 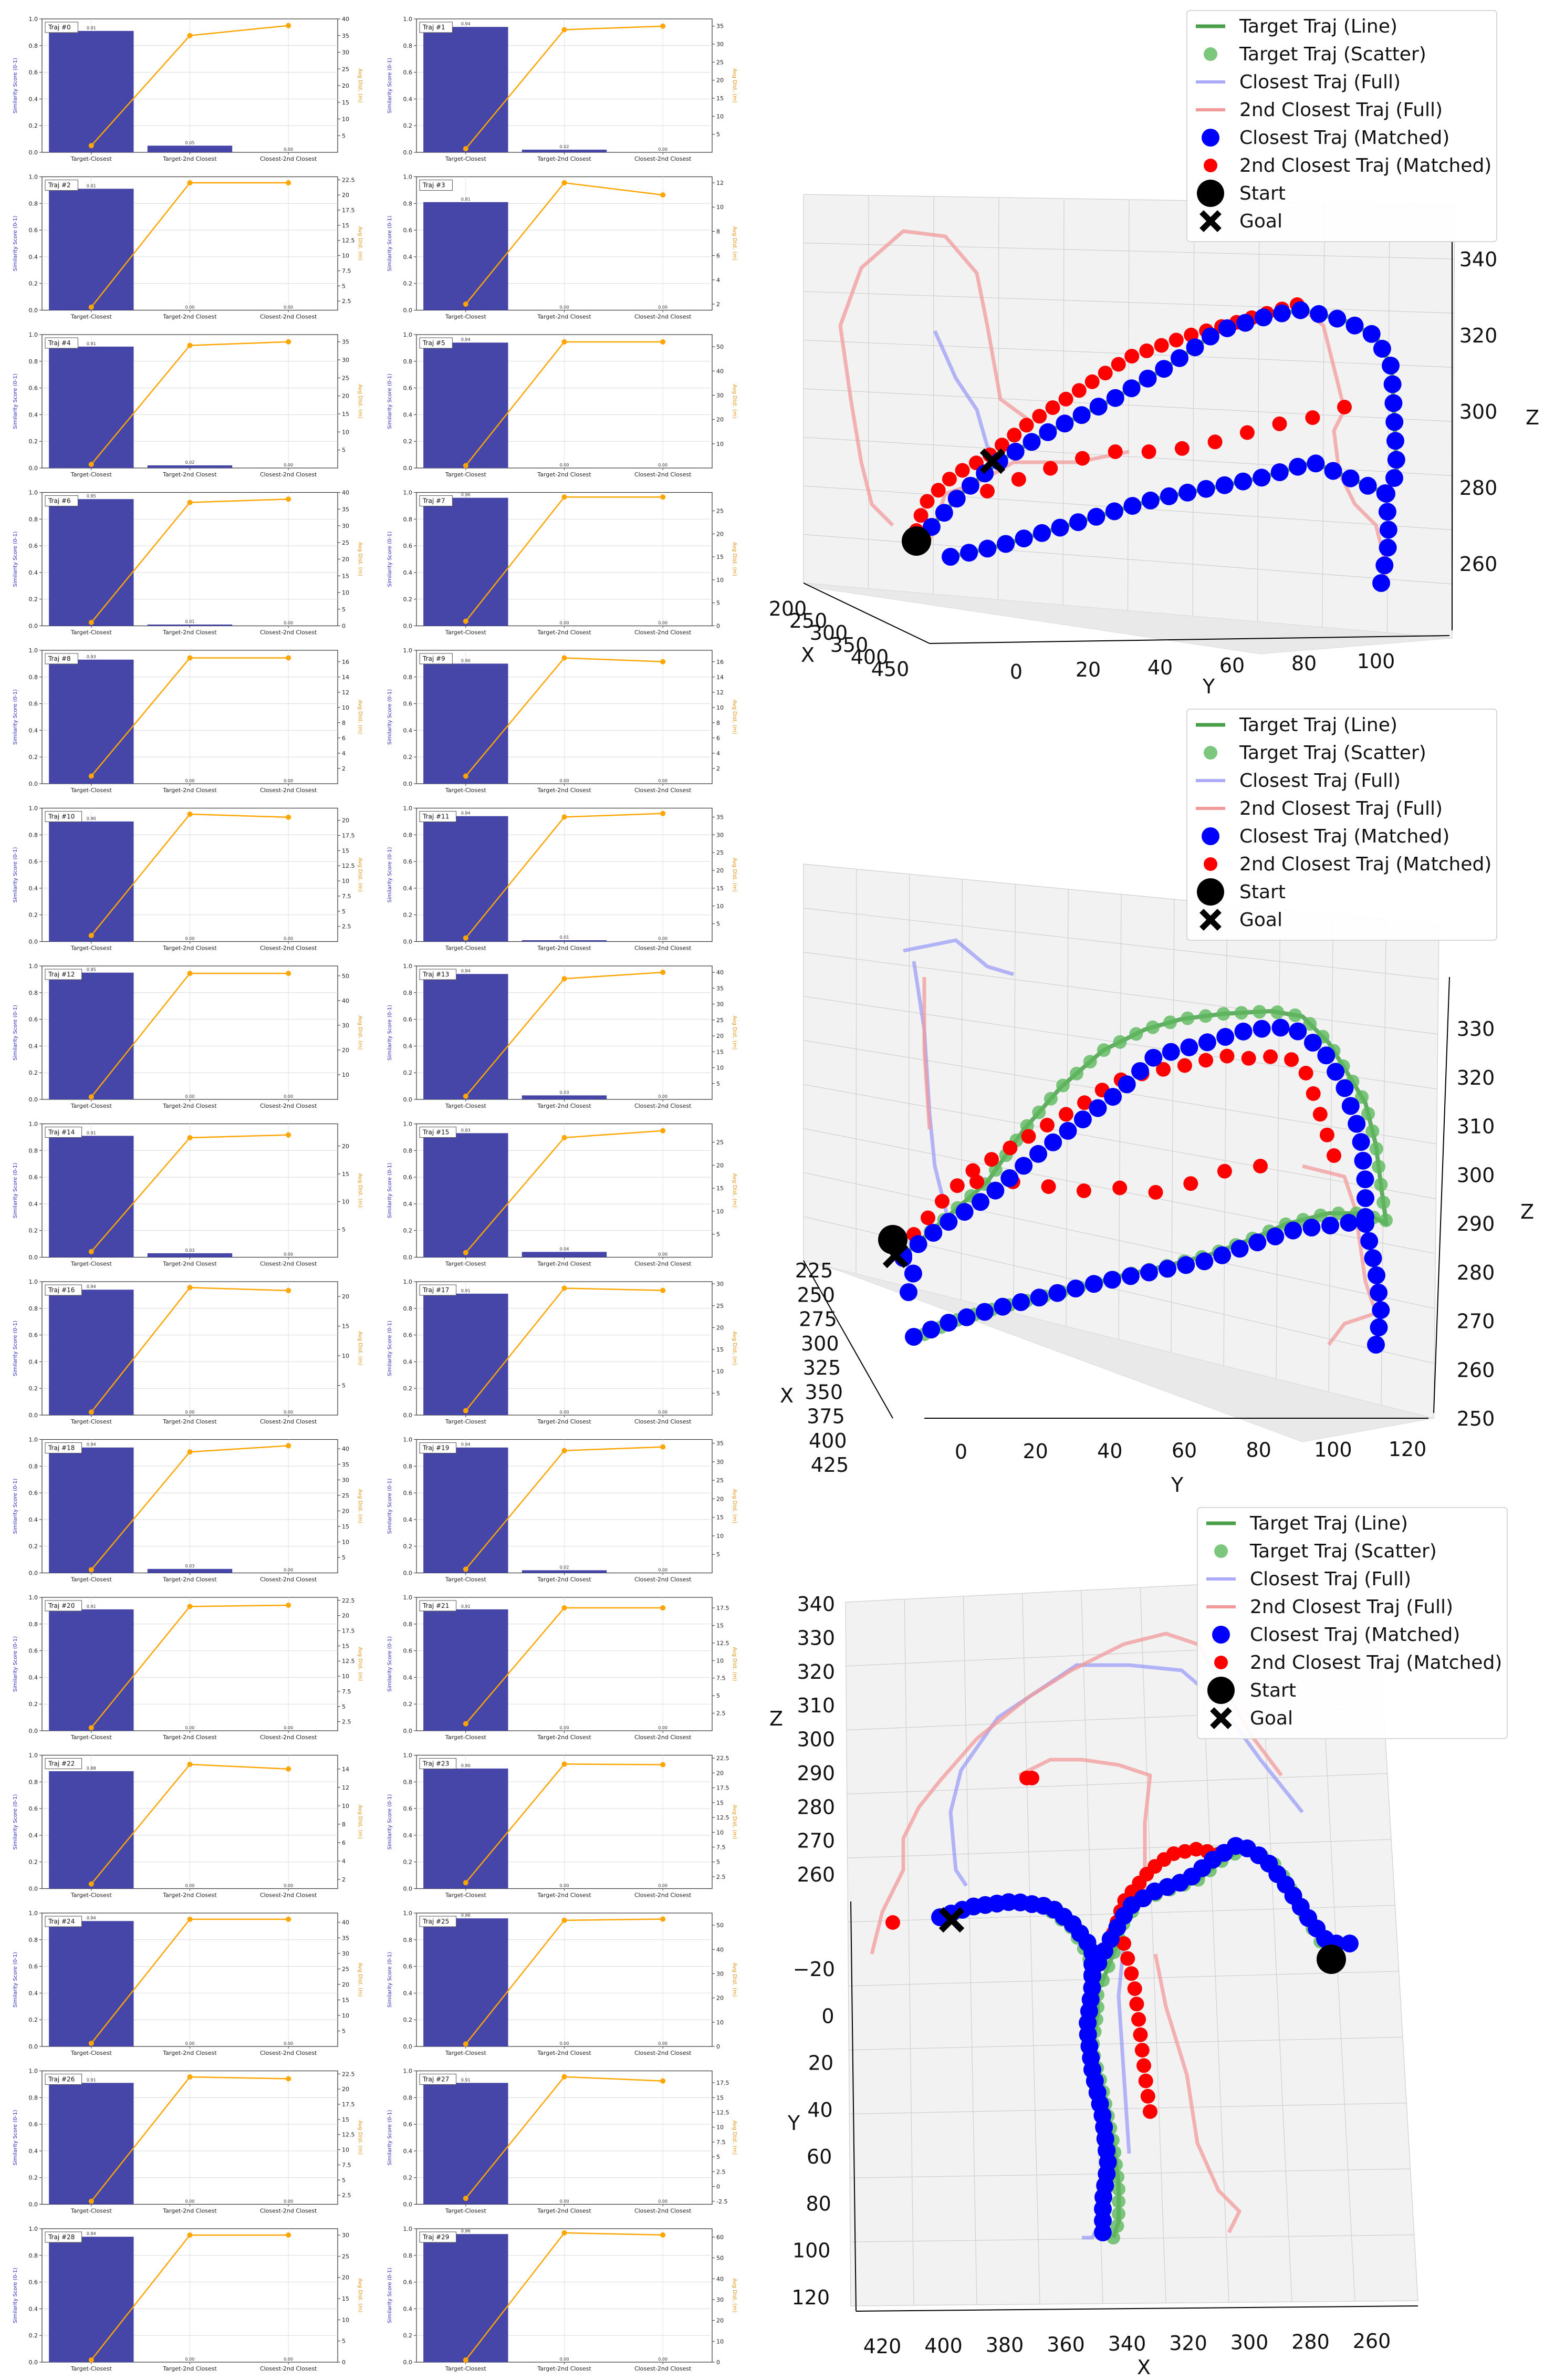 What do you see at coordinates (289, 474) in the screenshot?
I see `x-tick-label: Closest-2nd Closest` at bounding box center [289, 474].